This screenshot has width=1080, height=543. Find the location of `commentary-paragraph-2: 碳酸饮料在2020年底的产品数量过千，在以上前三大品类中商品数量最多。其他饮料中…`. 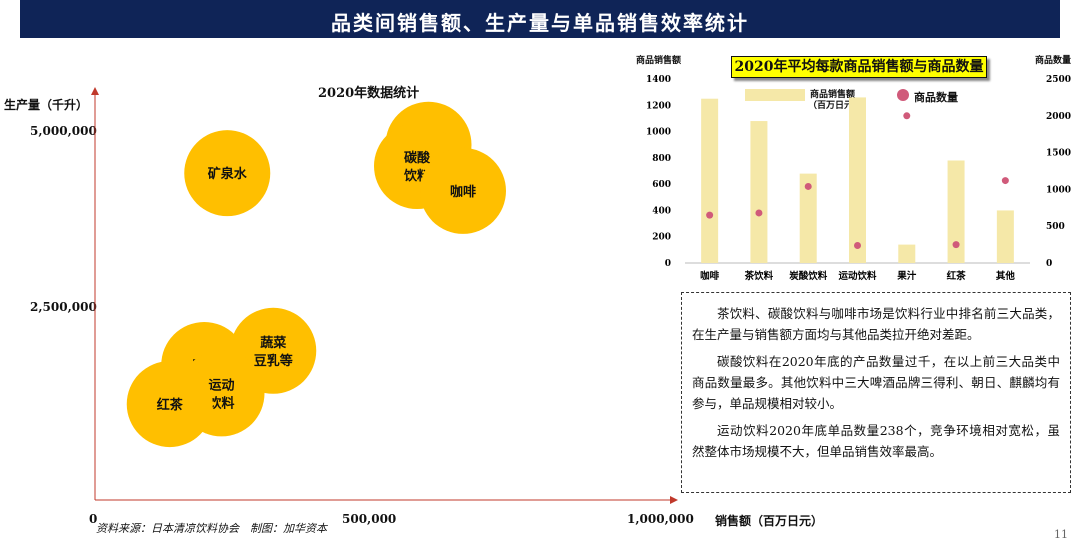

commentary-paragraph-2: 碳酸饮料在2020年底的产品数量过千，在以上前三大品类中商品数量最多。其他饮料中… is located at coordinates (876, 382).